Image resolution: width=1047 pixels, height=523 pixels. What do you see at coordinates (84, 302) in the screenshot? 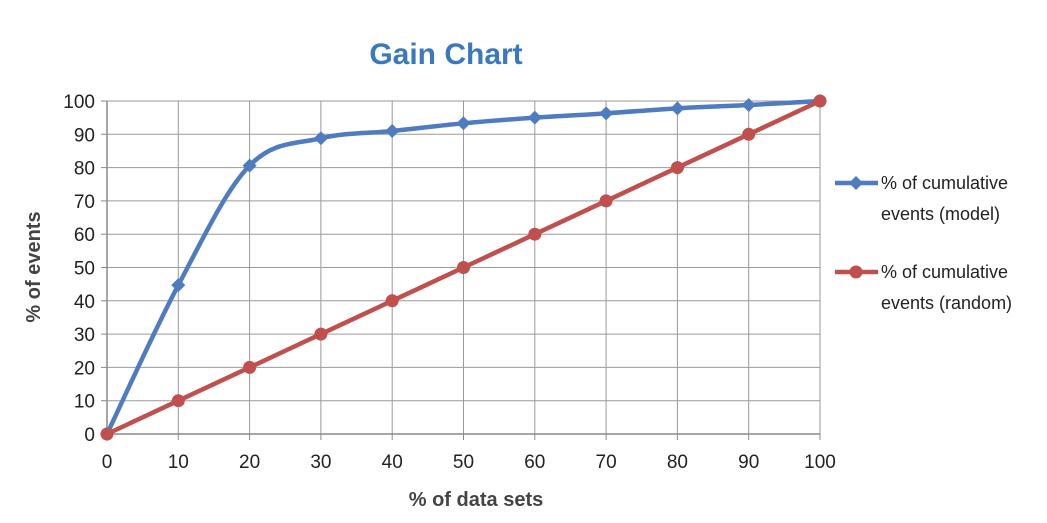
I see `y-tick-label-40: 40` at bounding box center [84, 302].